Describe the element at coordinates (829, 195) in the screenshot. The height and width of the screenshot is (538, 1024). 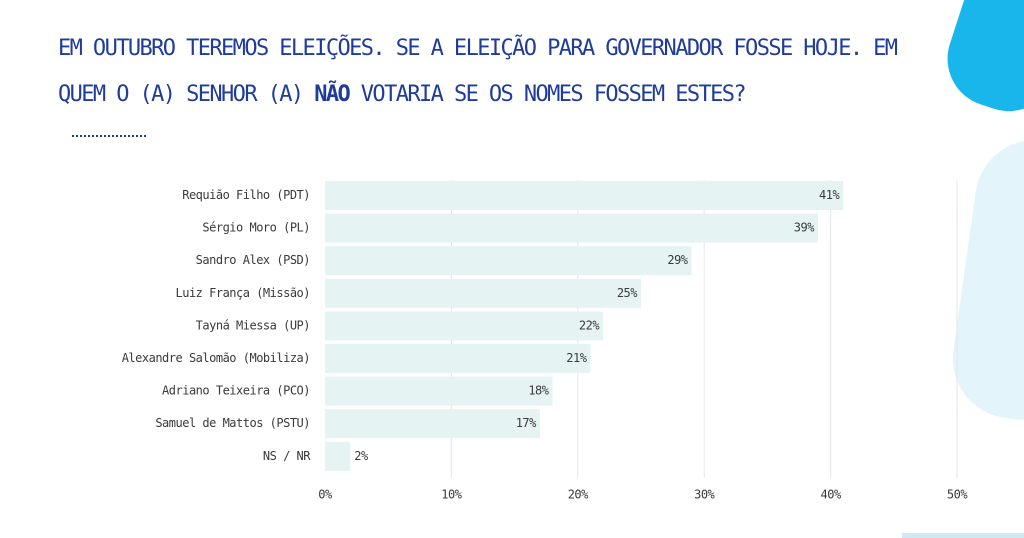
I see `value-label: 41%` at that location.